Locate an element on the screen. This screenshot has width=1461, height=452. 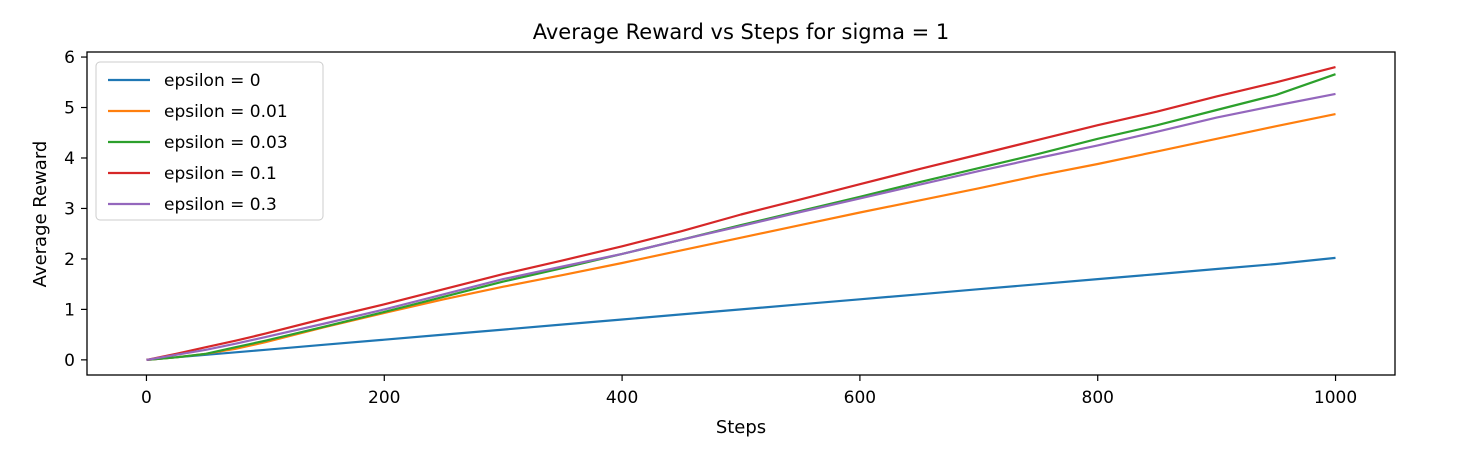
y-tick-label: 0 is located at coordinates (69, 361).